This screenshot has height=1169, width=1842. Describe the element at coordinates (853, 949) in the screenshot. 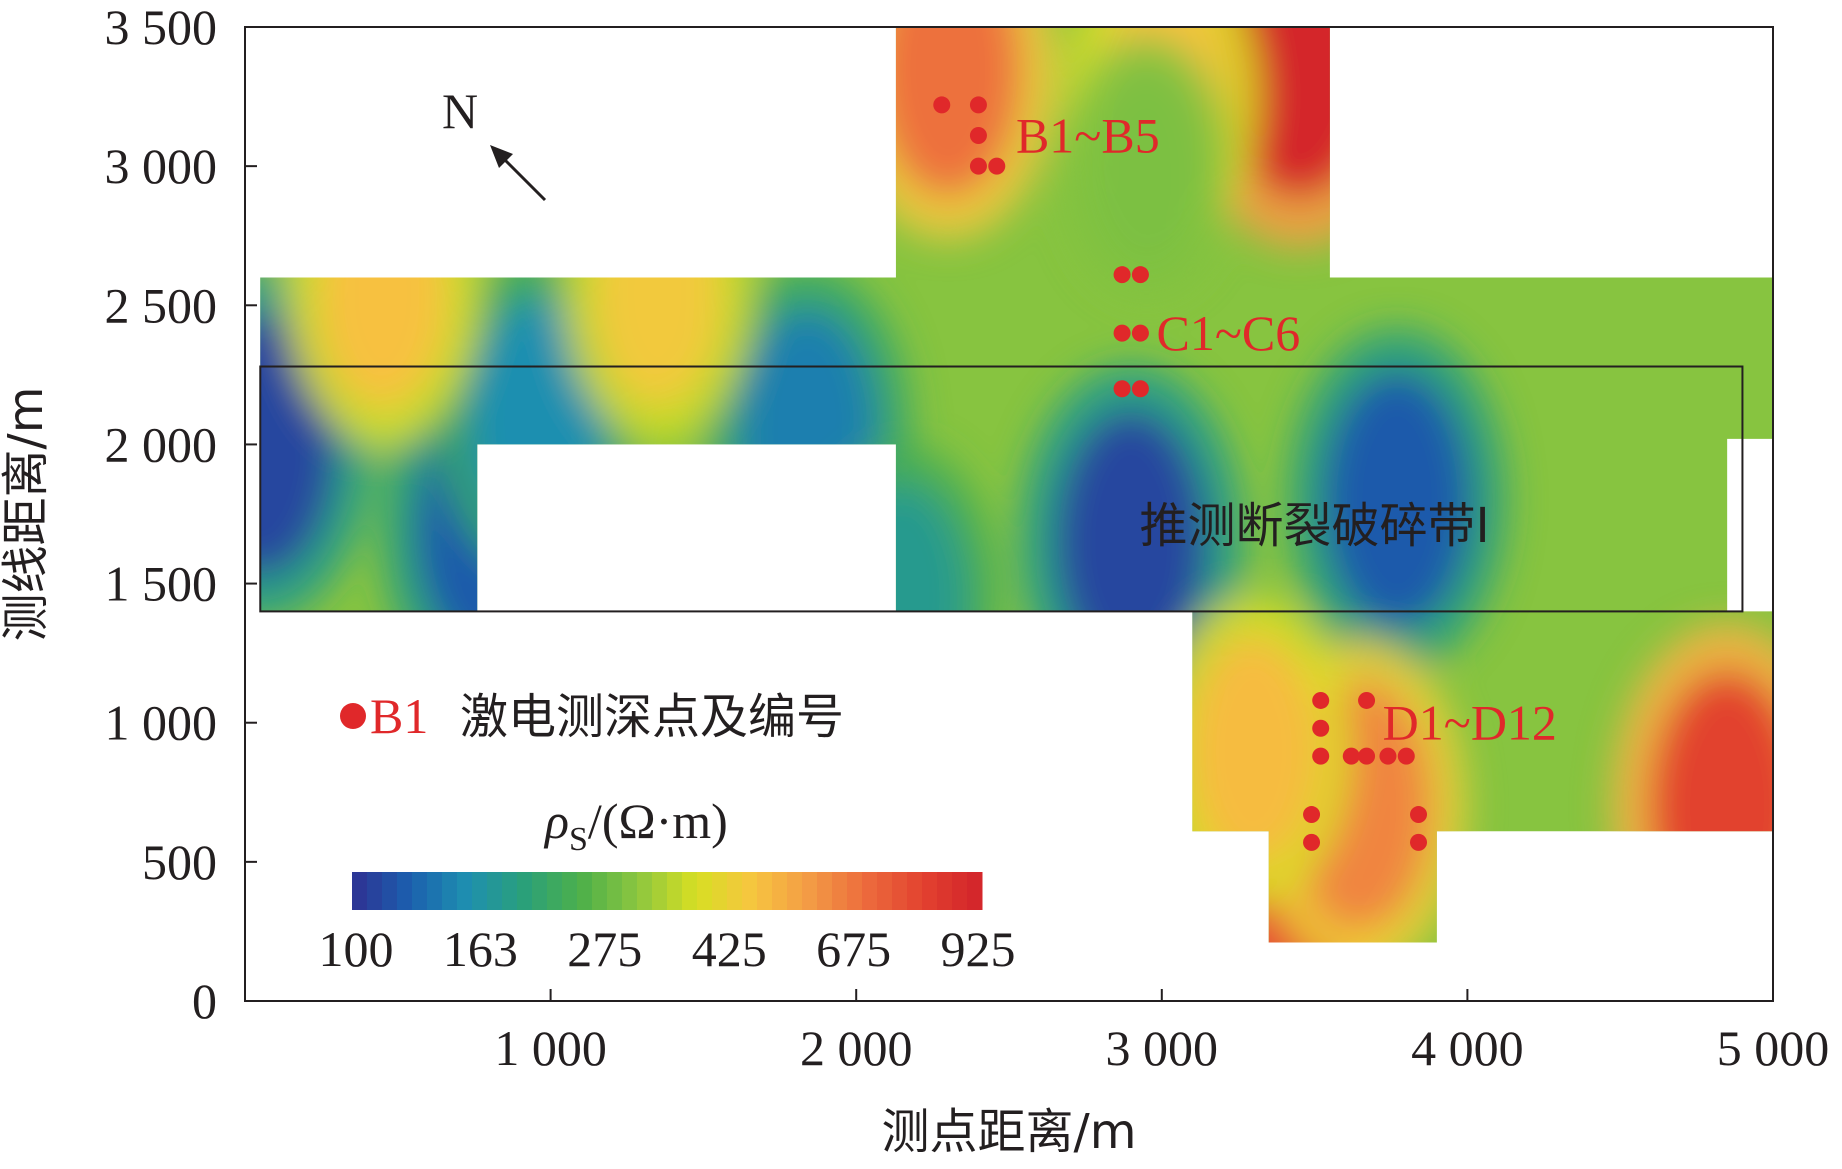

I see `colorbar-tick-label: 675` at that location.